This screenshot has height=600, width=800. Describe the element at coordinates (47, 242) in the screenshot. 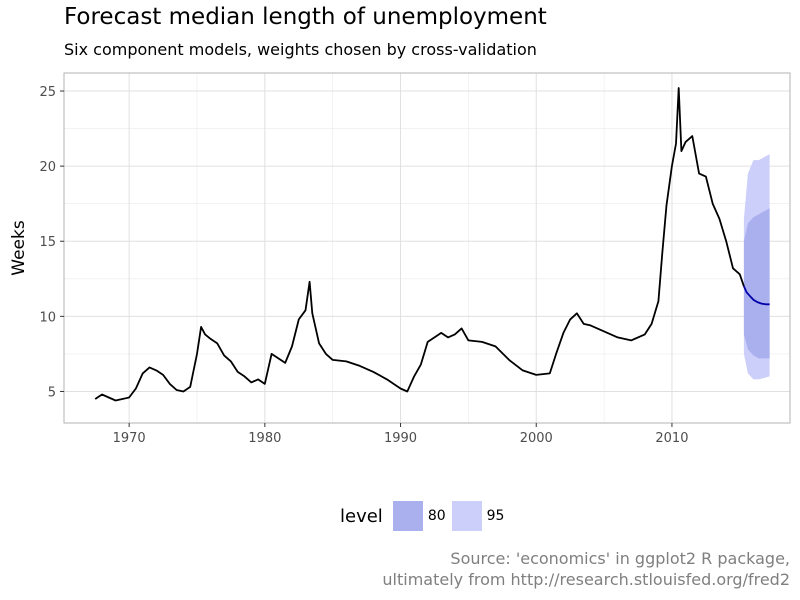

I see `y-tick-label-15: 15` at that location.